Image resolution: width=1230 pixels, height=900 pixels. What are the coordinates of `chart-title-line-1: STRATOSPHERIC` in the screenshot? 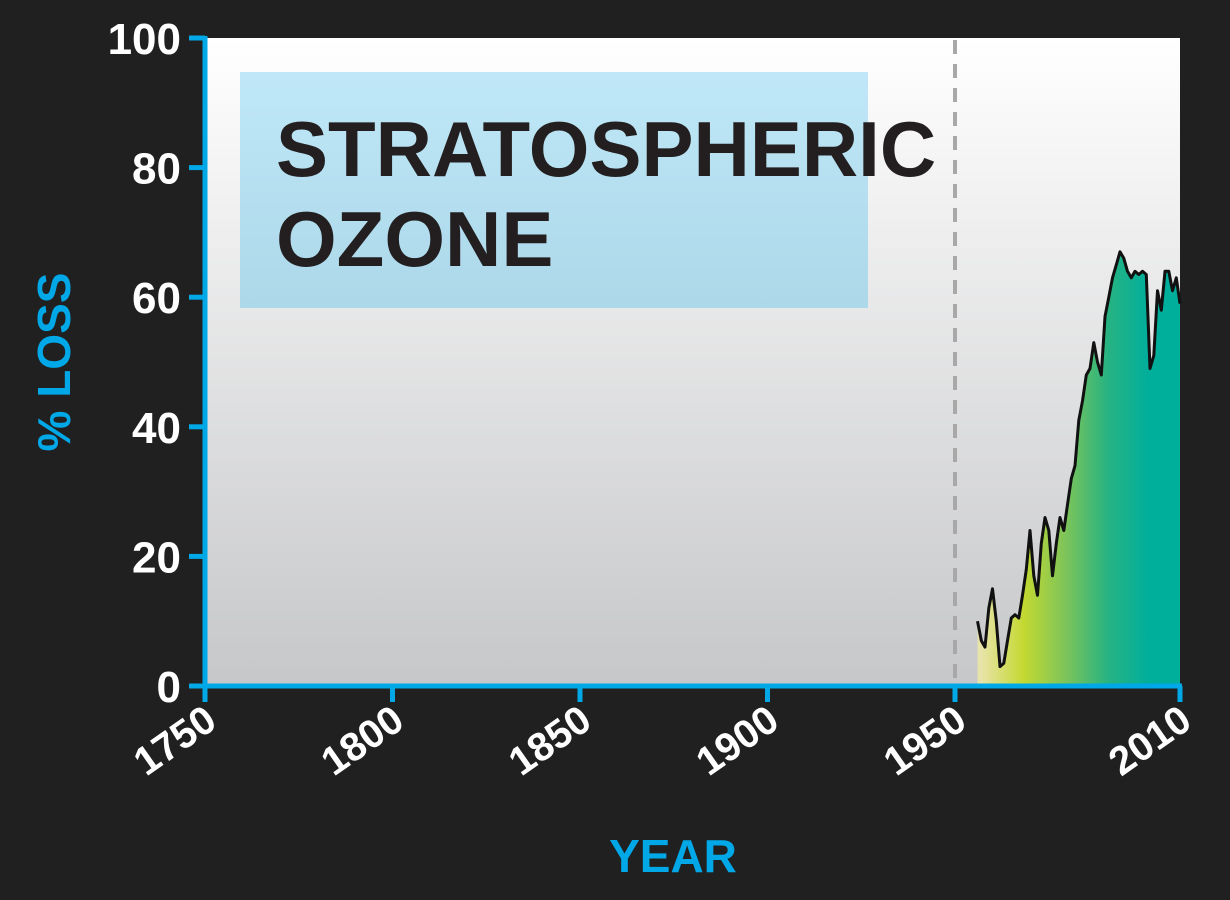 It's located at (606, 149).